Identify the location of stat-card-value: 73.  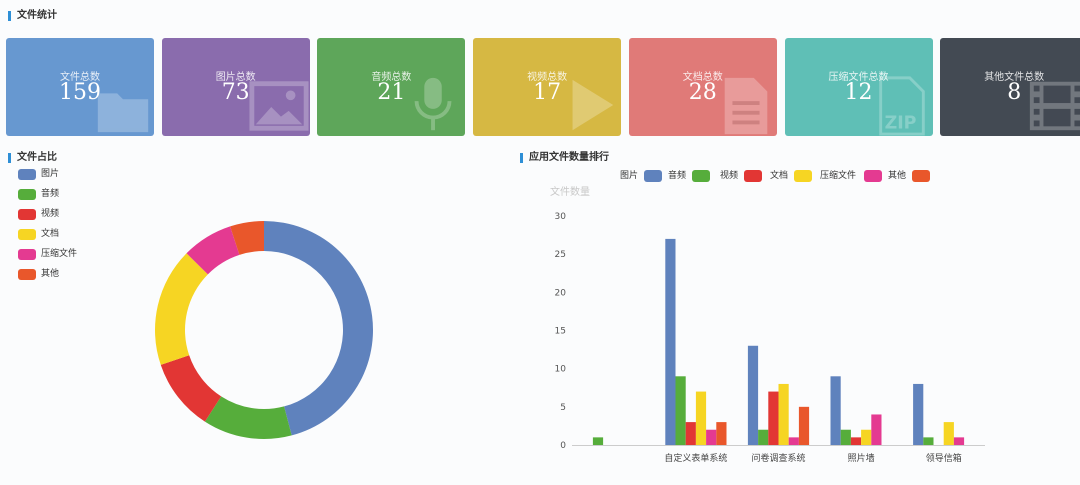
(235, 92).